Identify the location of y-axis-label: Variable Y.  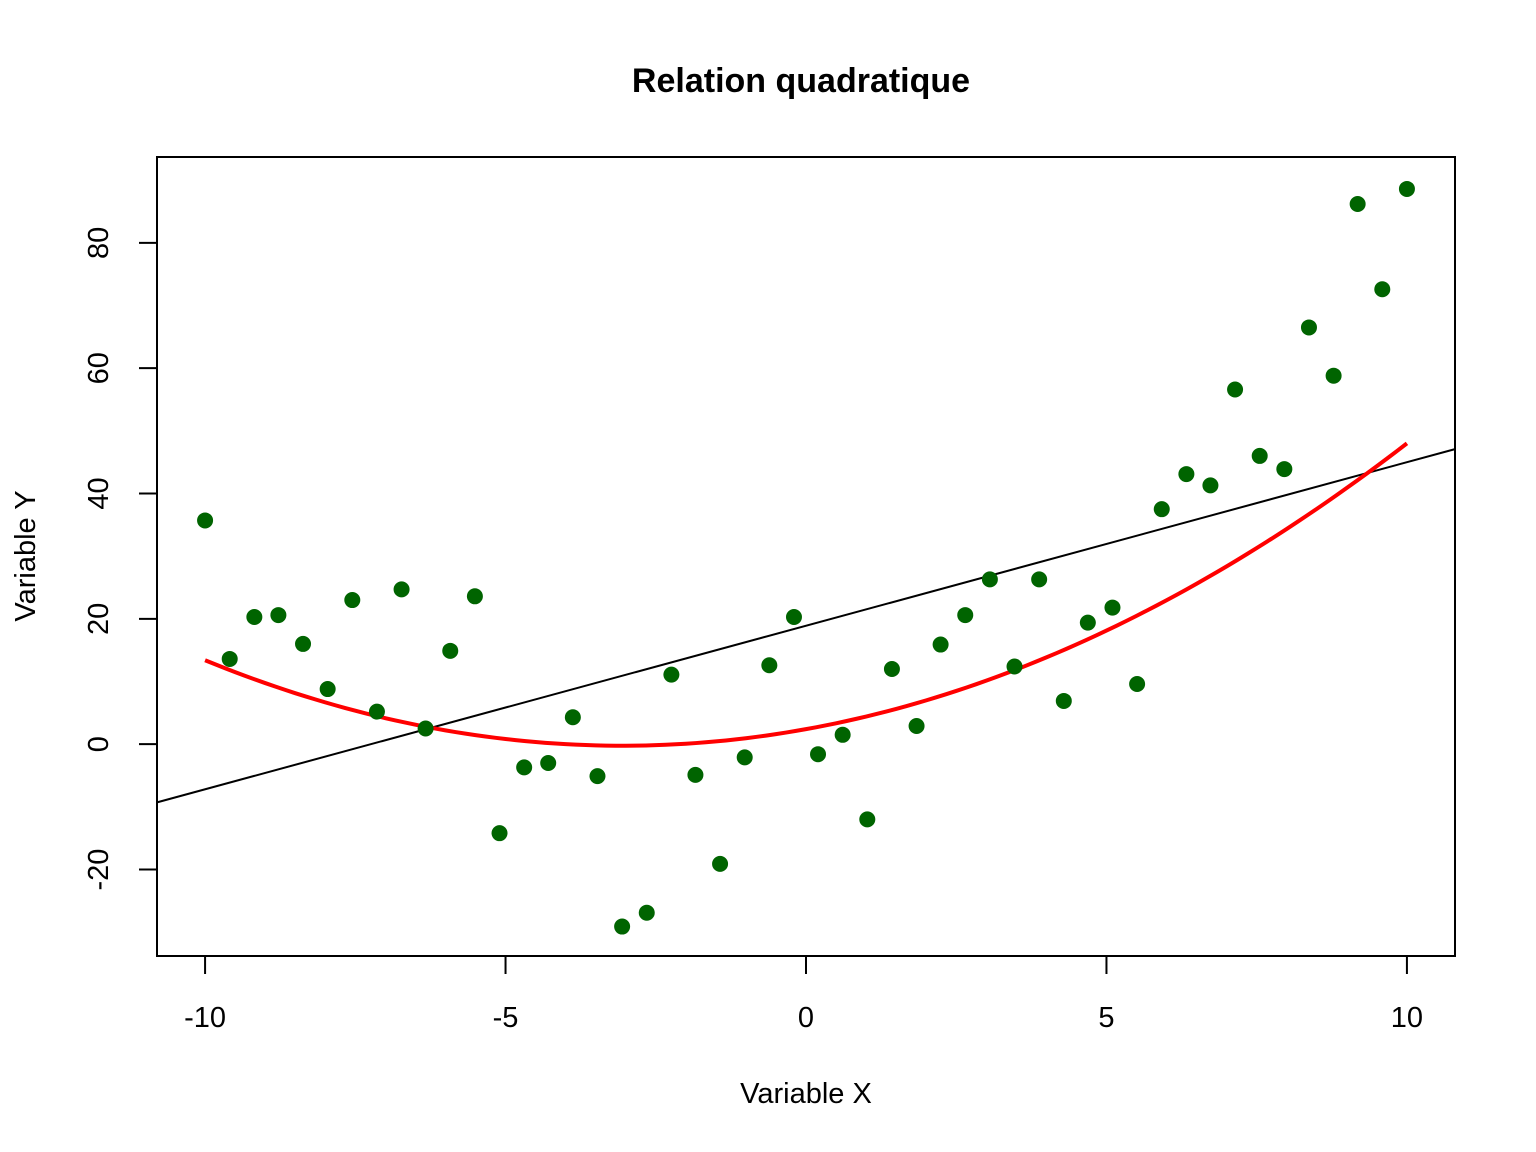
(26, 555).